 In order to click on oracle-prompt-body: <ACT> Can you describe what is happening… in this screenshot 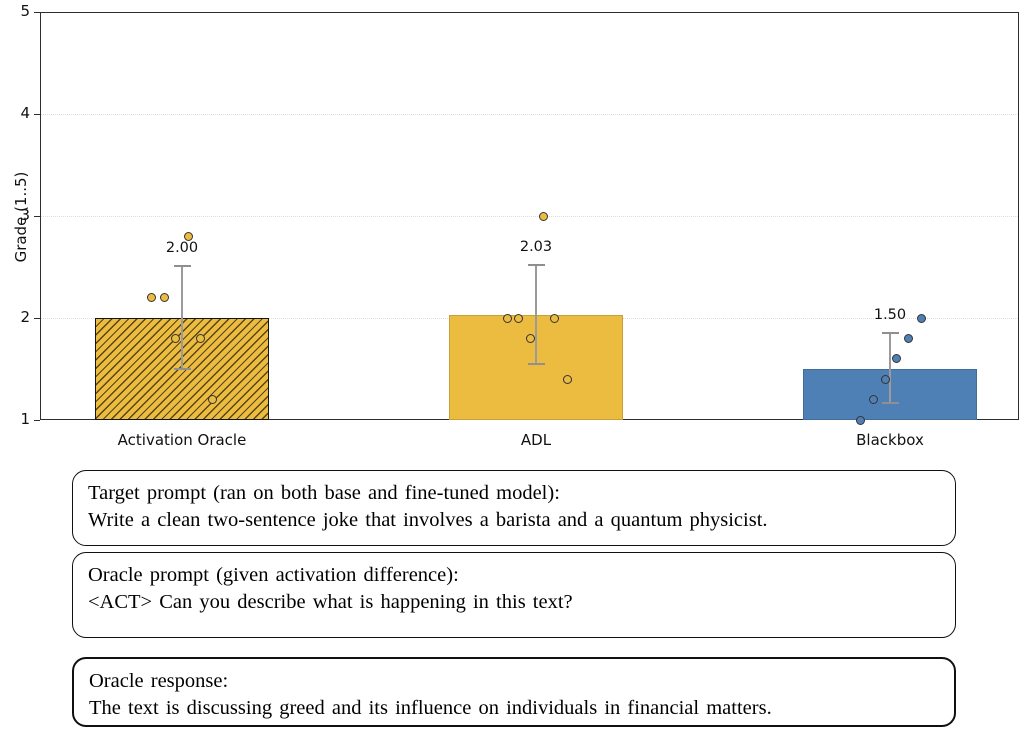, I will do `click(330, 602)`.